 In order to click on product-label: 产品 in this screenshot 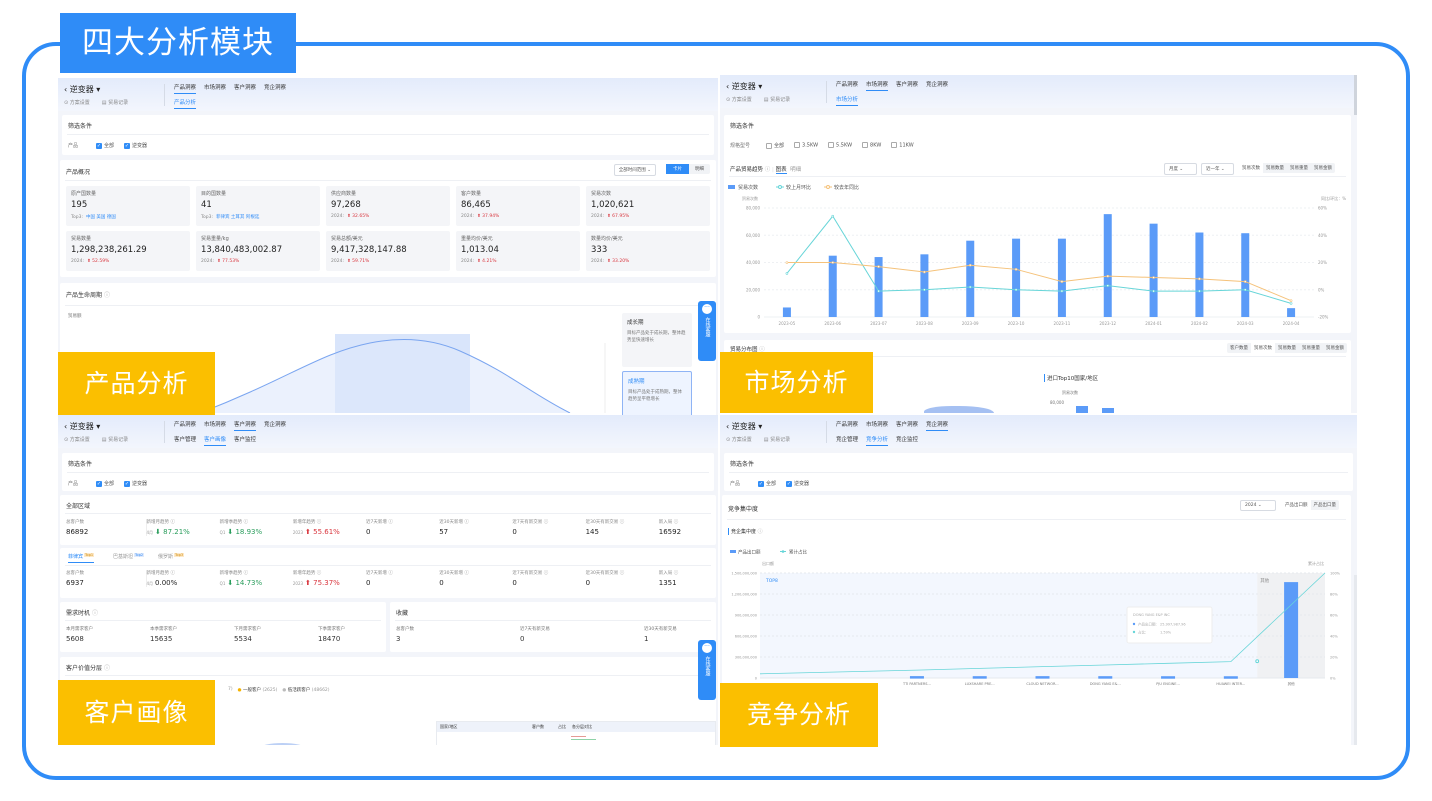, I will do `click(73, 484)`.